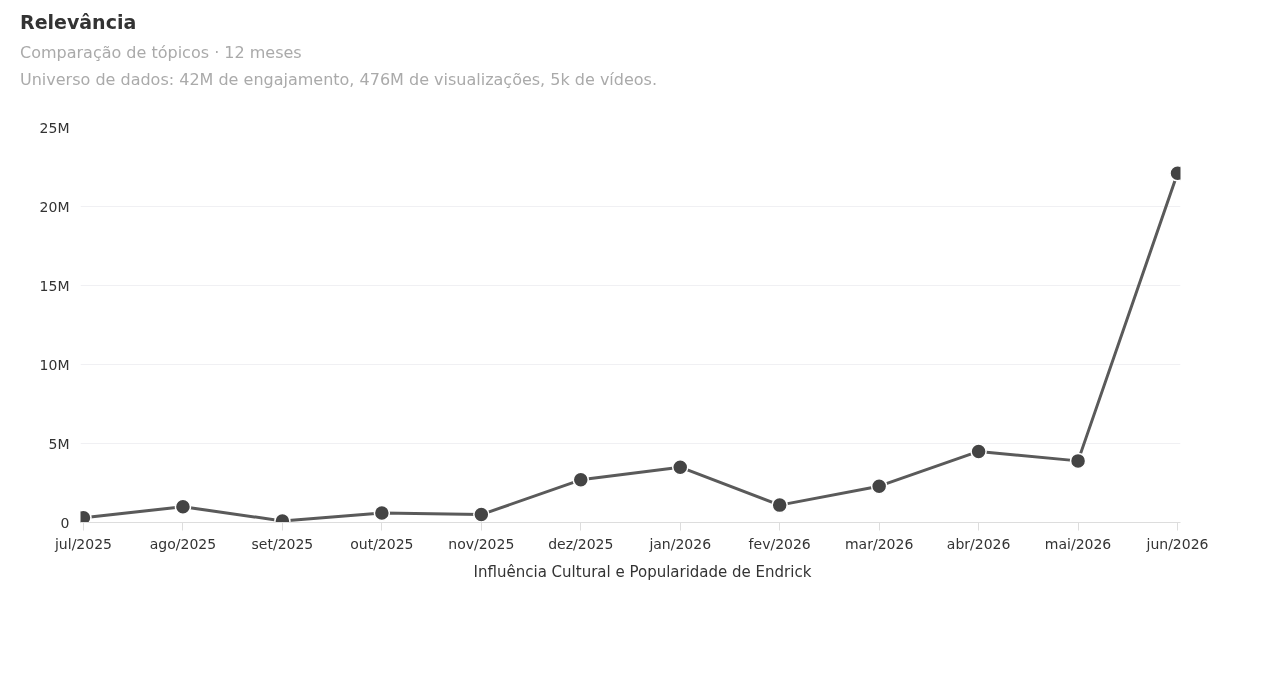 This screenshot has height=682, width=1266. Describe the element at coordinates (54, 364) in the screenshot. I see `y-tick-label: 10M` at that location.